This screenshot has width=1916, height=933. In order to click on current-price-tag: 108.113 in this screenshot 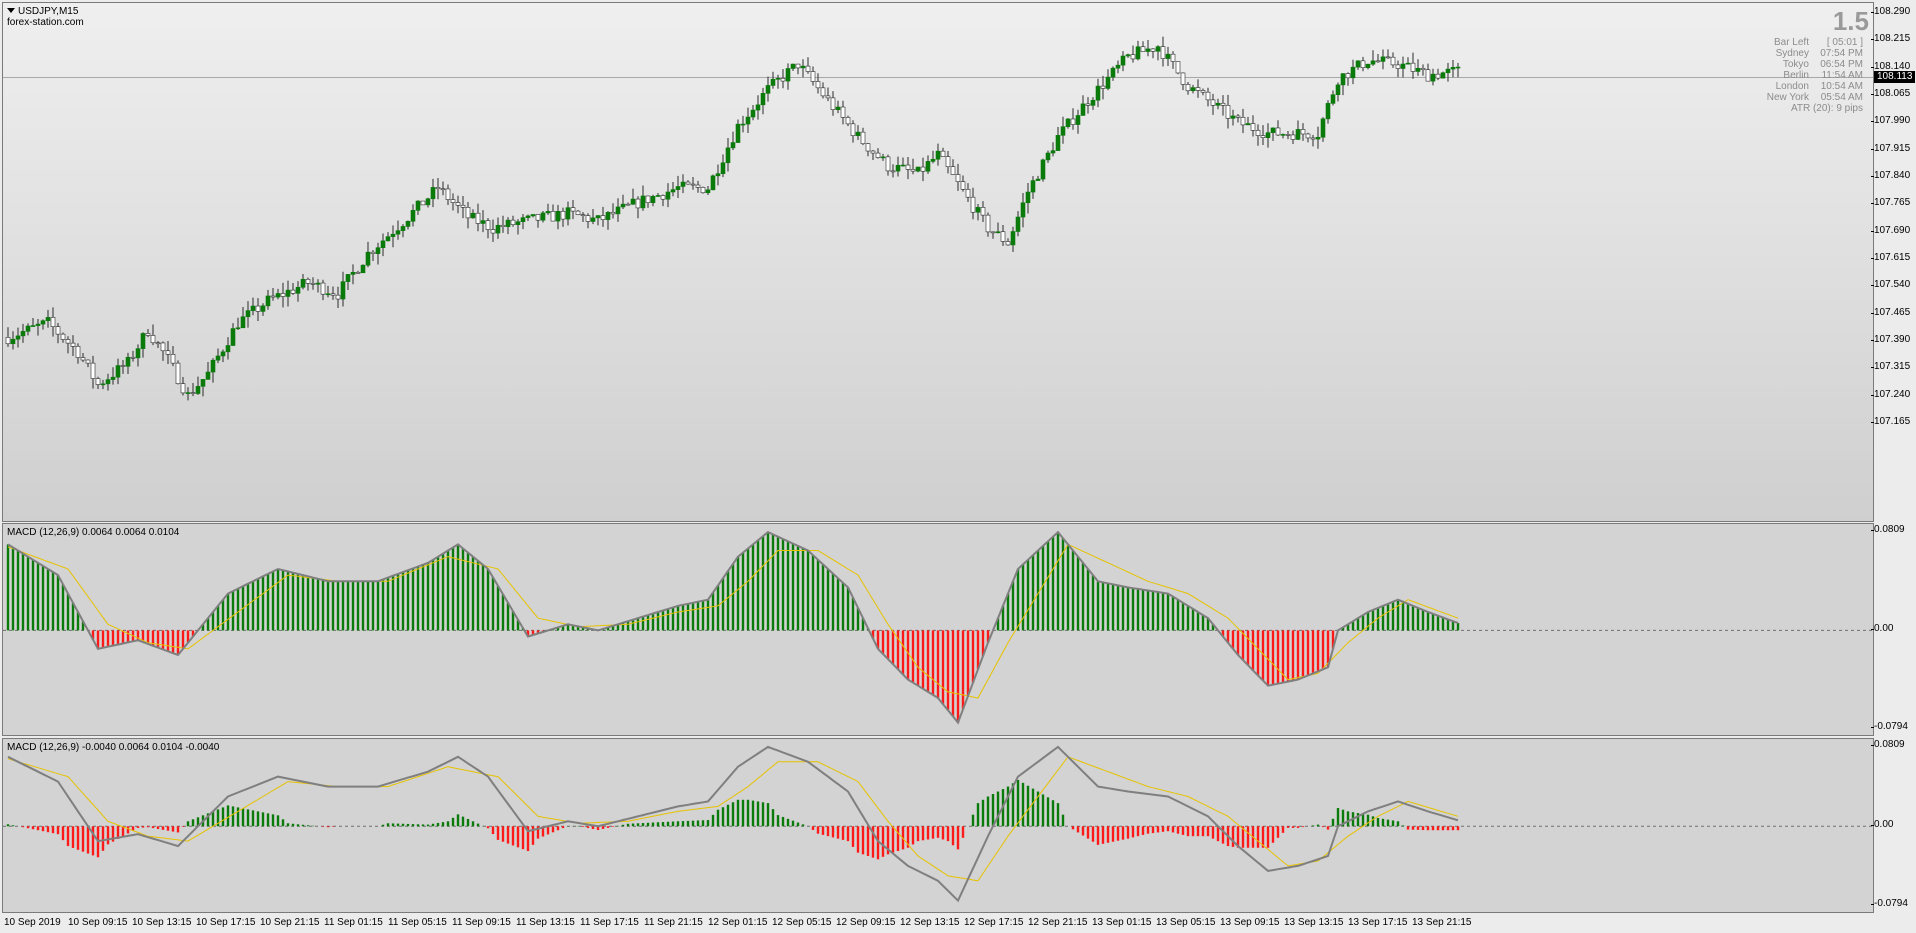, I will do `click(1895, 76)`.